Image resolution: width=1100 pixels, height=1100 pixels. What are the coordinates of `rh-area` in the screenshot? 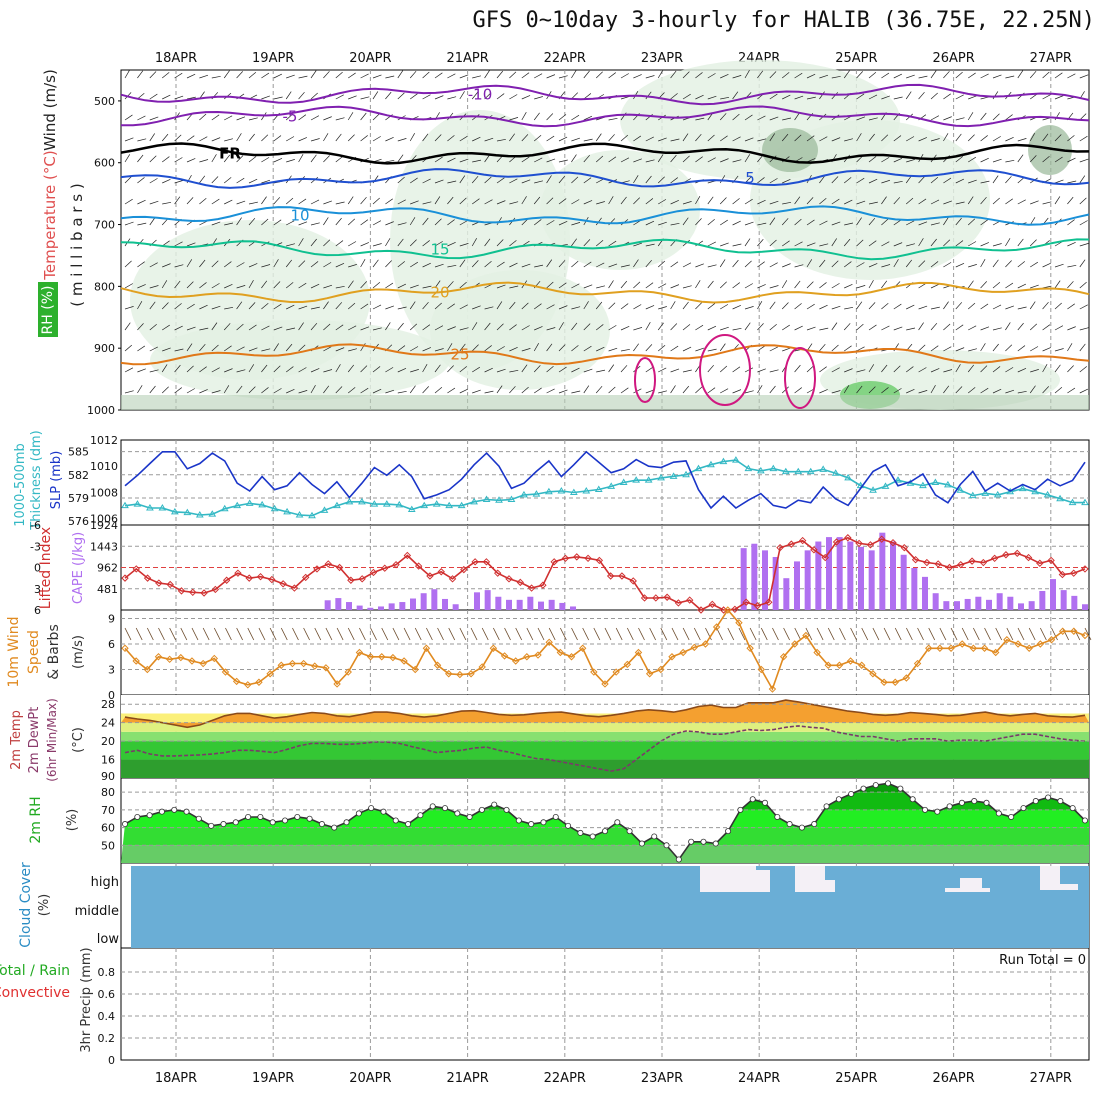 It's located at (300, 360).